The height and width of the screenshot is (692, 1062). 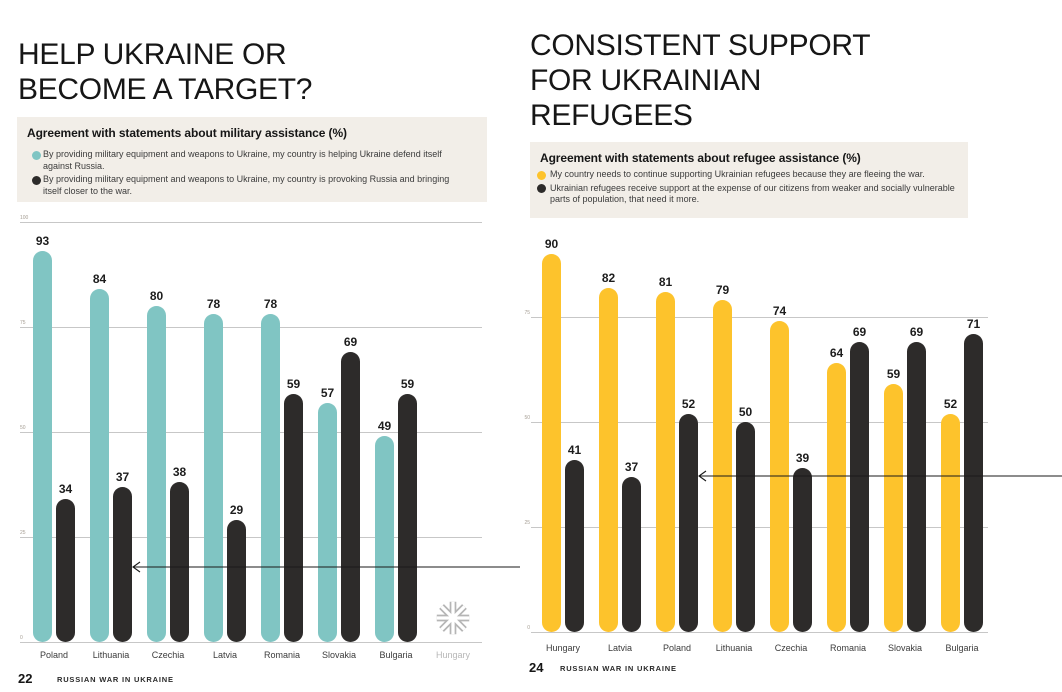 What do you see at coordinates (396, 655) in the screenshot?
I see `category-label: Bulgaria` at bounding box center [396, 655].